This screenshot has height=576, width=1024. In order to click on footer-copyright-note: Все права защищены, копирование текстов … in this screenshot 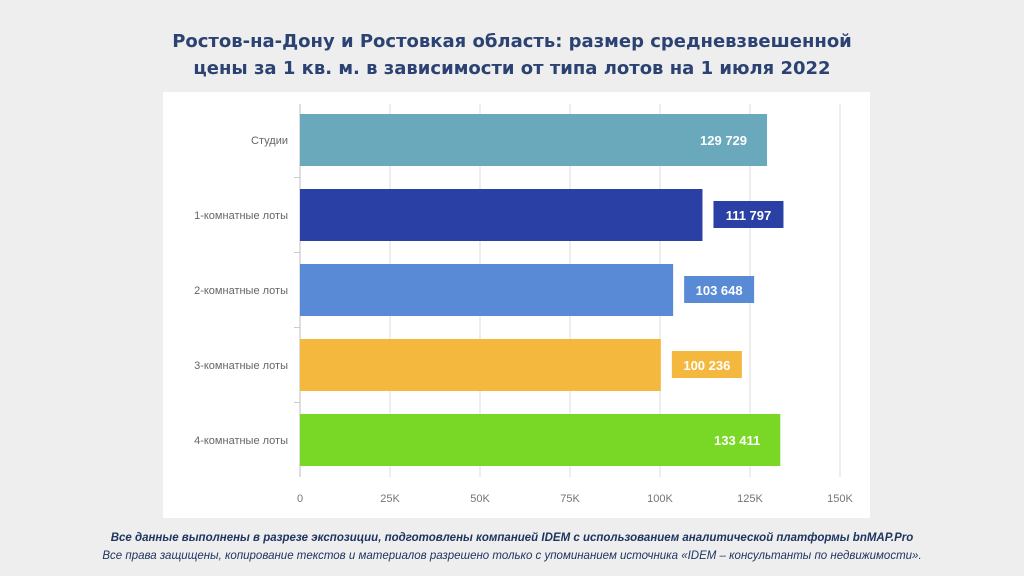, I will do `click(512, 556)`.